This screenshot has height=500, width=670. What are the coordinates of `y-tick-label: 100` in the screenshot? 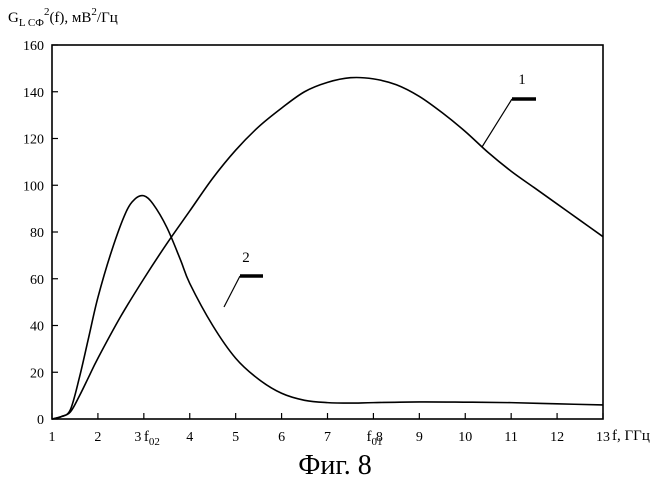 It's located at (33, 186).